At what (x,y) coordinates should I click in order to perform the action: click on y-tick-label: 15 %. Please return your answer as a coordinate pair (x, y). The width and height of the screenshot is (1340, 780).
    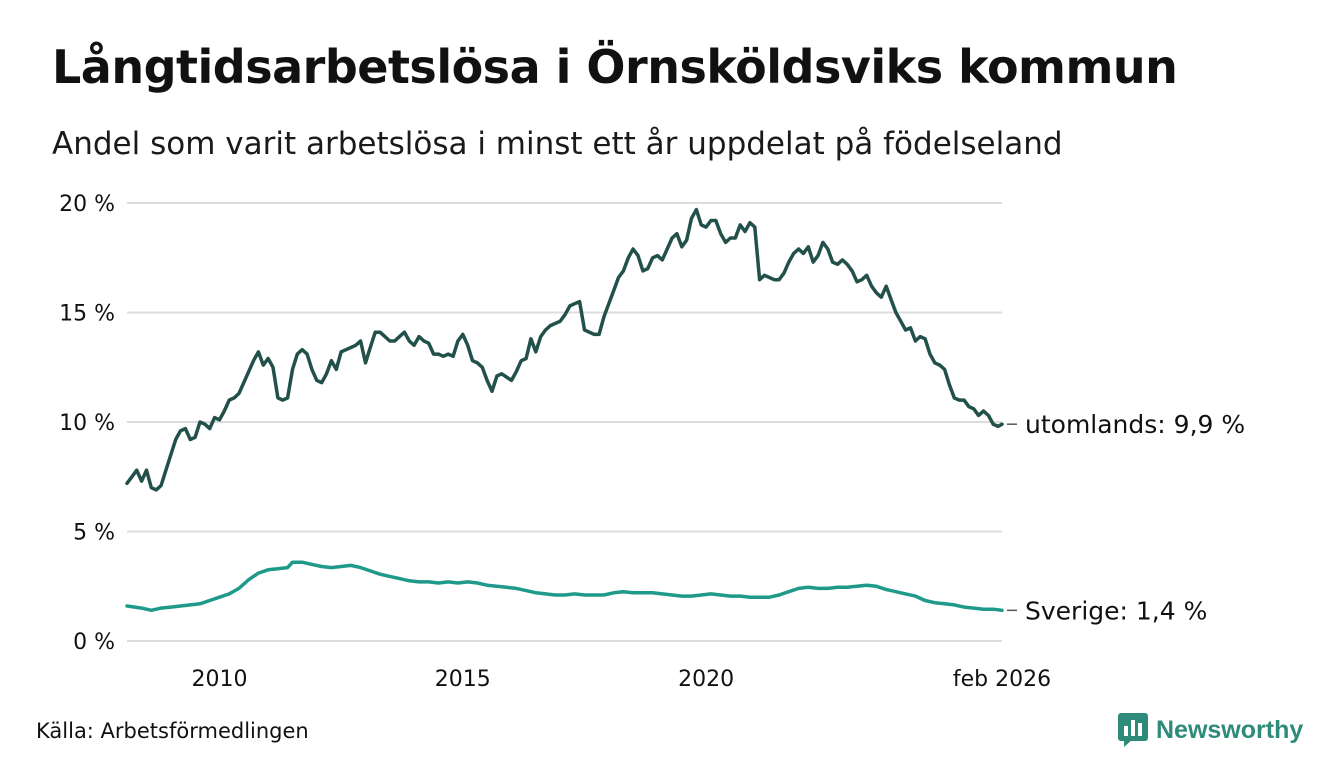
    Looking at the image, I should click on (87, 314).